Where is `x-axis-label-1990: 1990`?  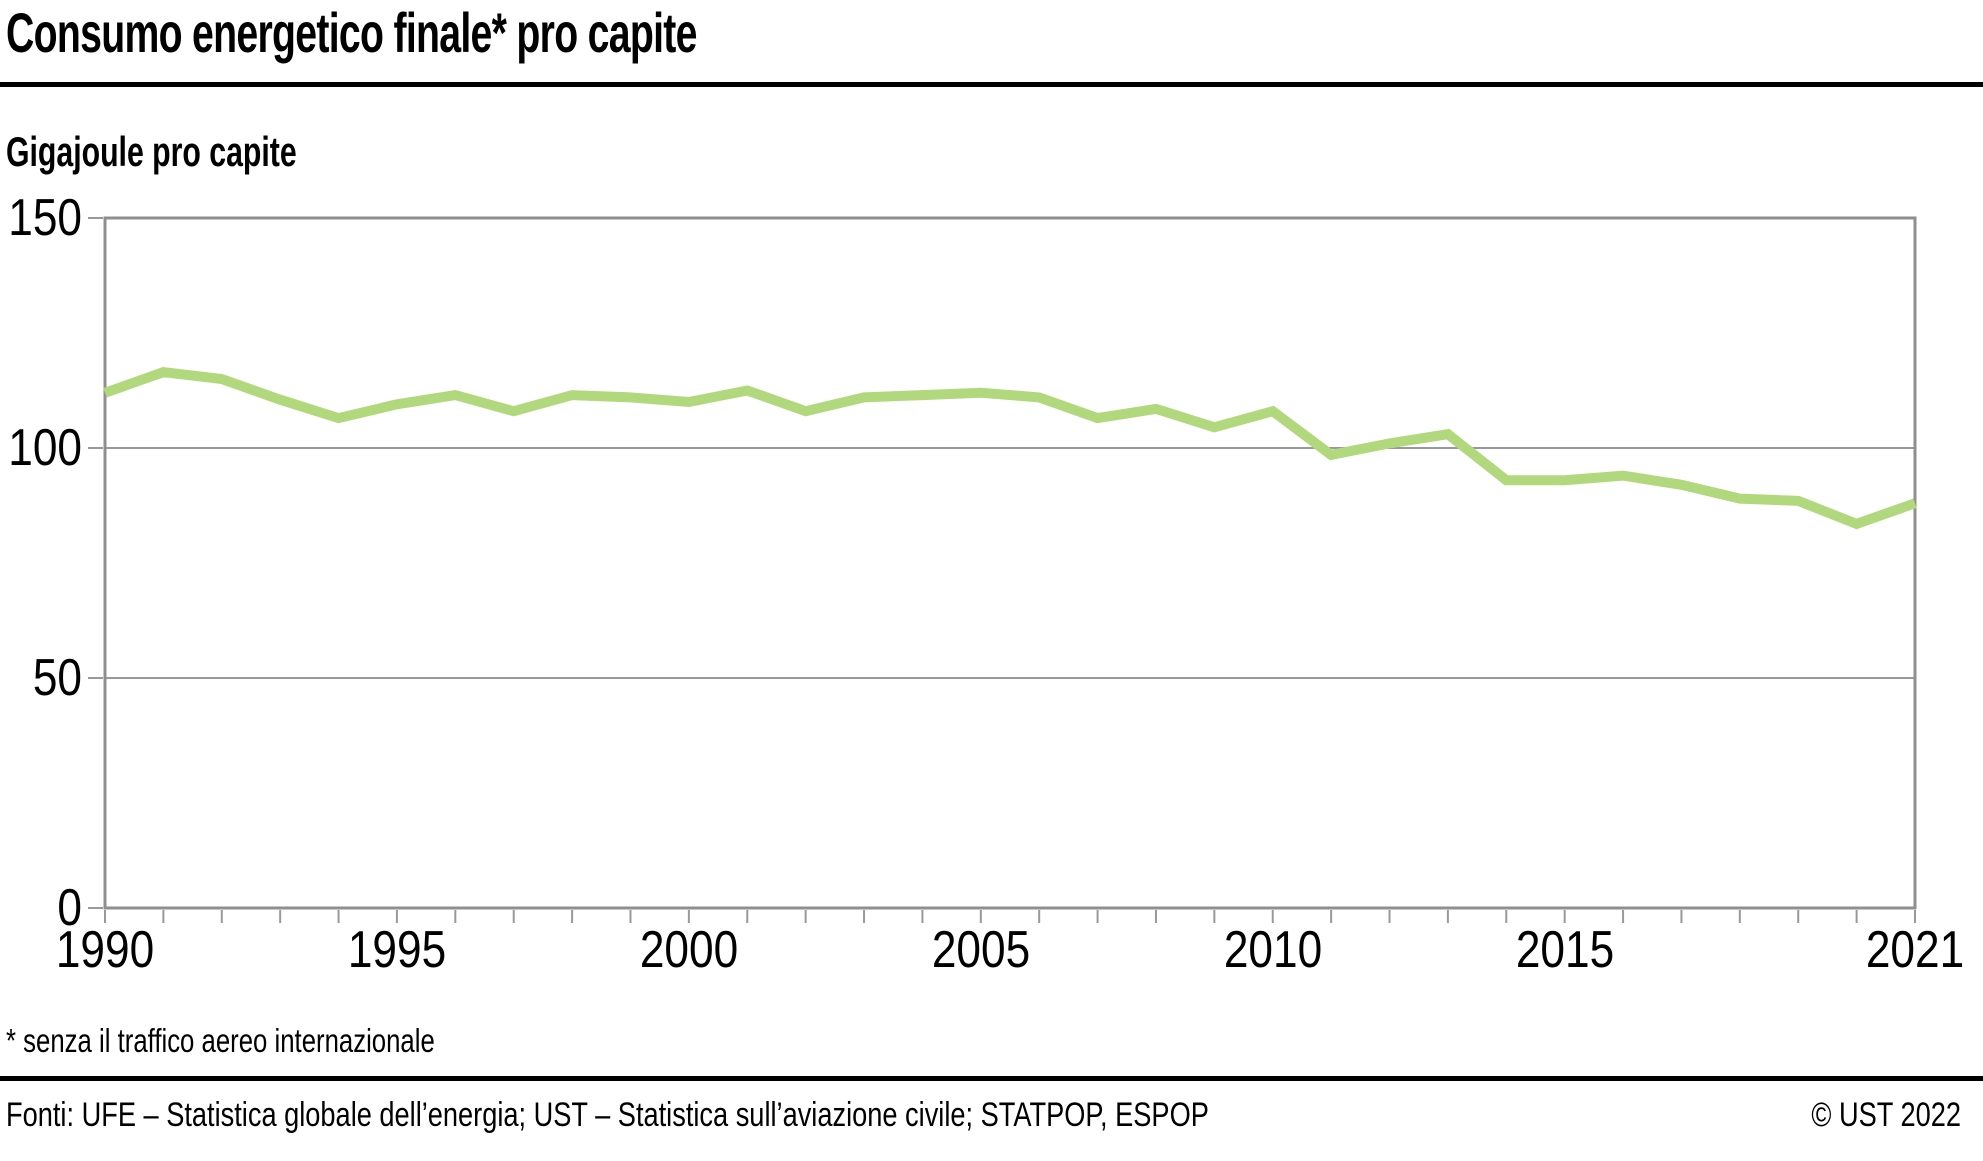 x-axis-label-1990: 1990 is located at coordinates (105, 950).